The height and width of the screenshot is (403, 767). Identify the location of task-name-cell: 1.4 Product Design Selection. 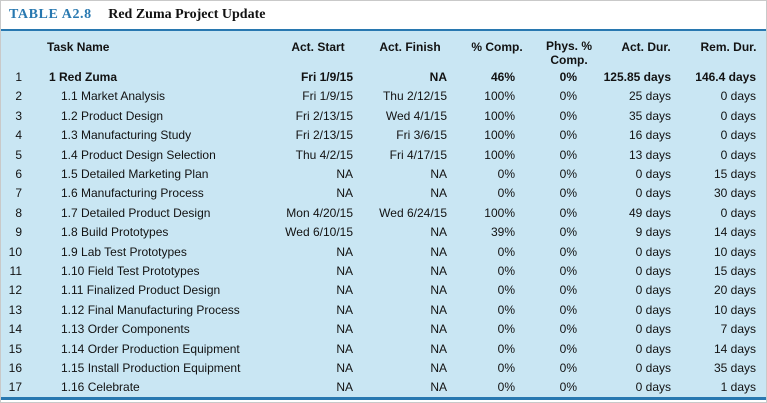
(138, 154).